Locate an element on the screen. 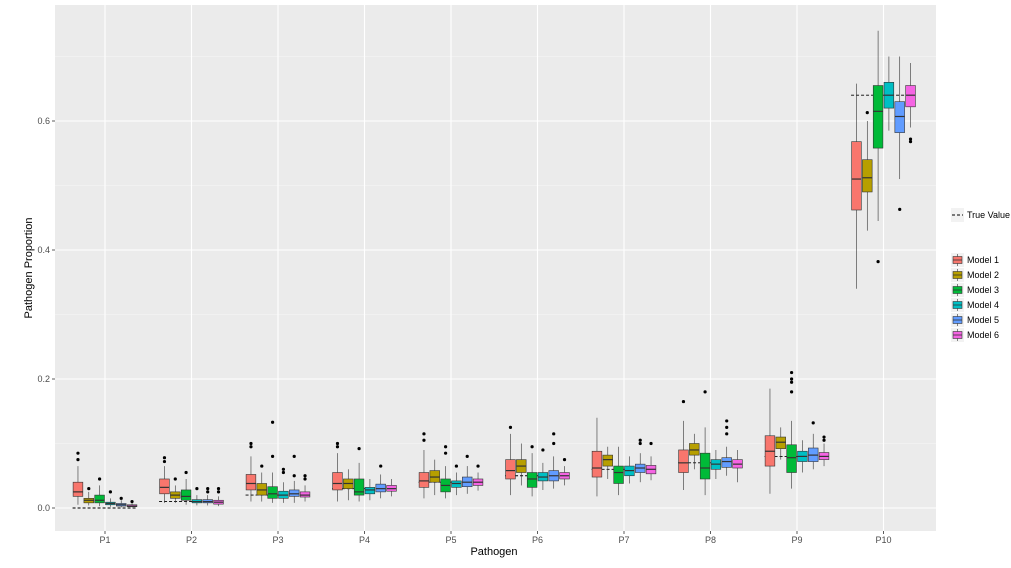 The height and width of the screenshot is (568, 1011). box-model-1-p4 is located at coordinates (337, 471).